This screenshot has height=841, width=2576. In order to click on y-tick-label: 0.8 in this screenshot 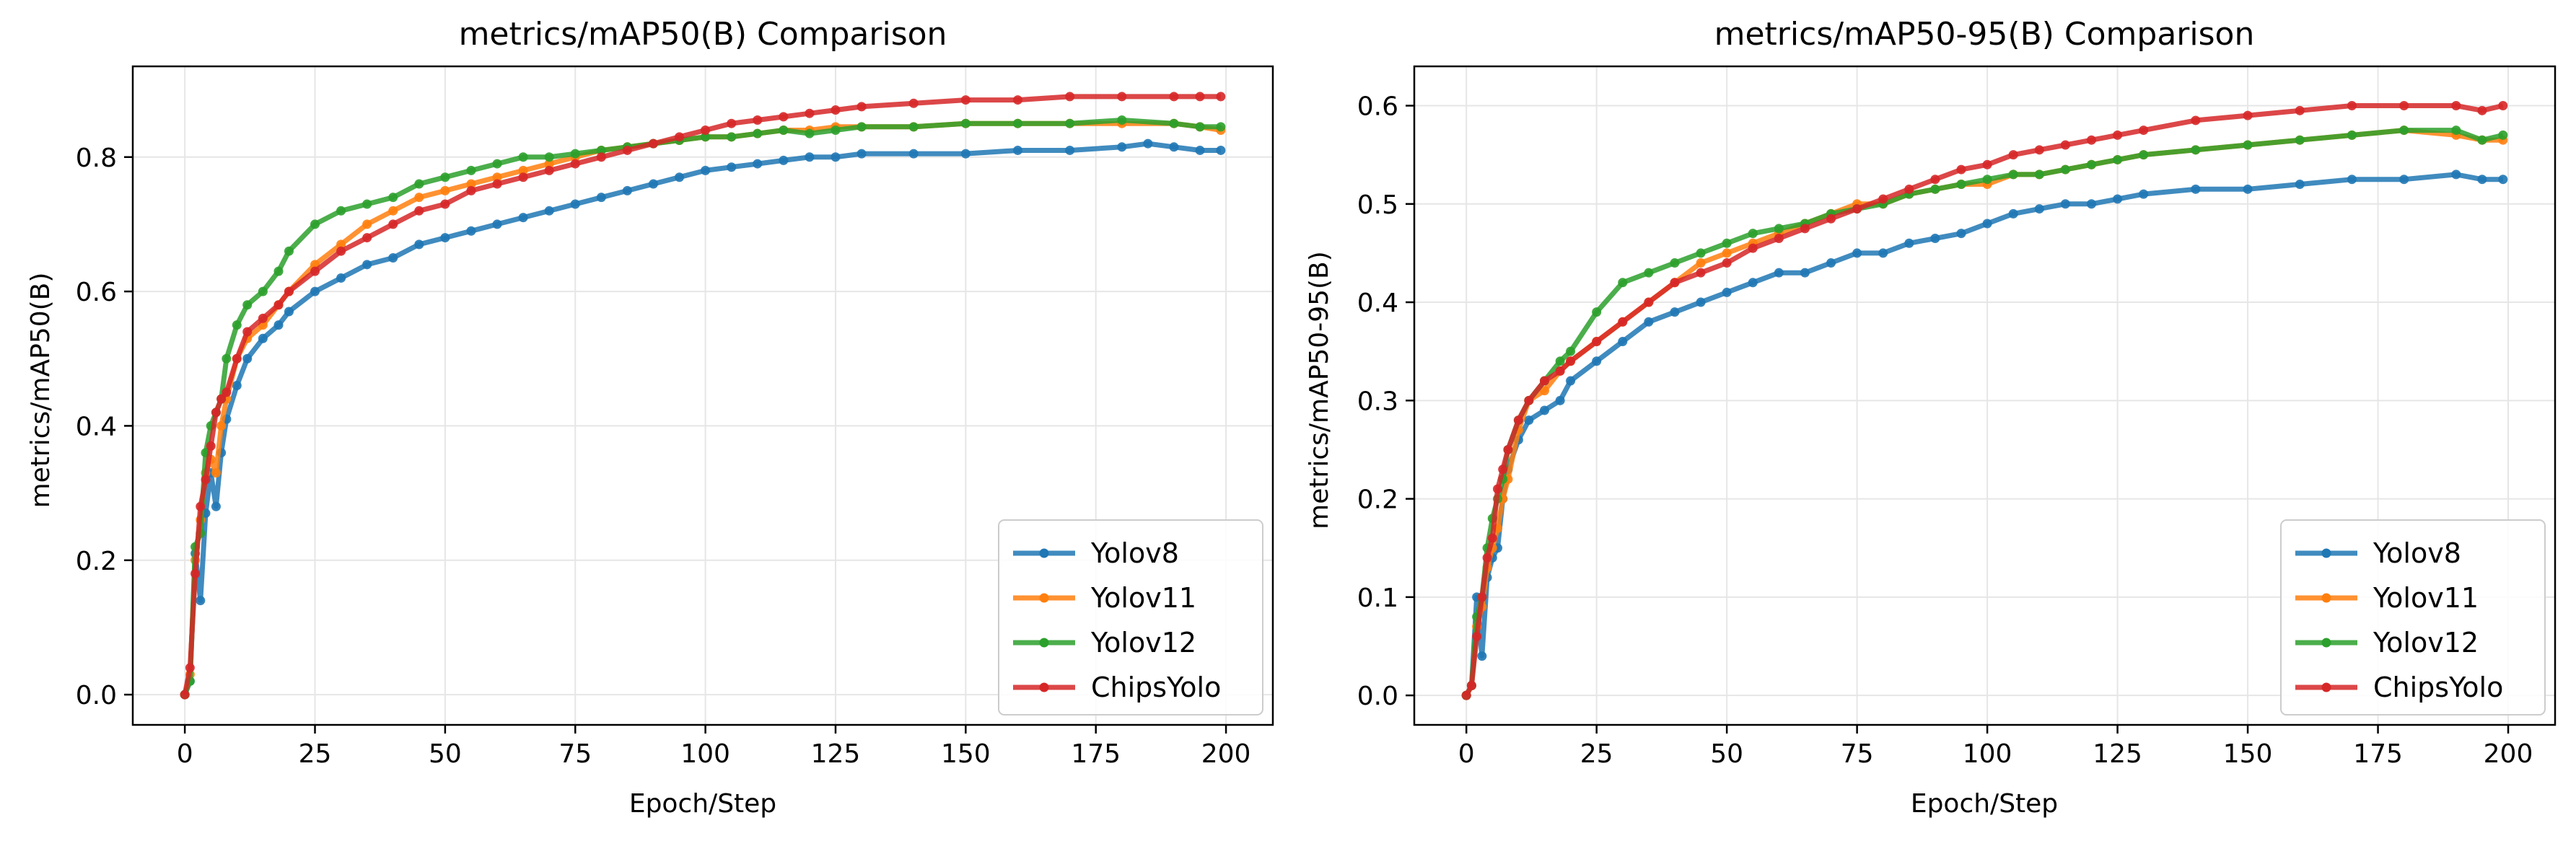, I will do `click(97, 158)`.